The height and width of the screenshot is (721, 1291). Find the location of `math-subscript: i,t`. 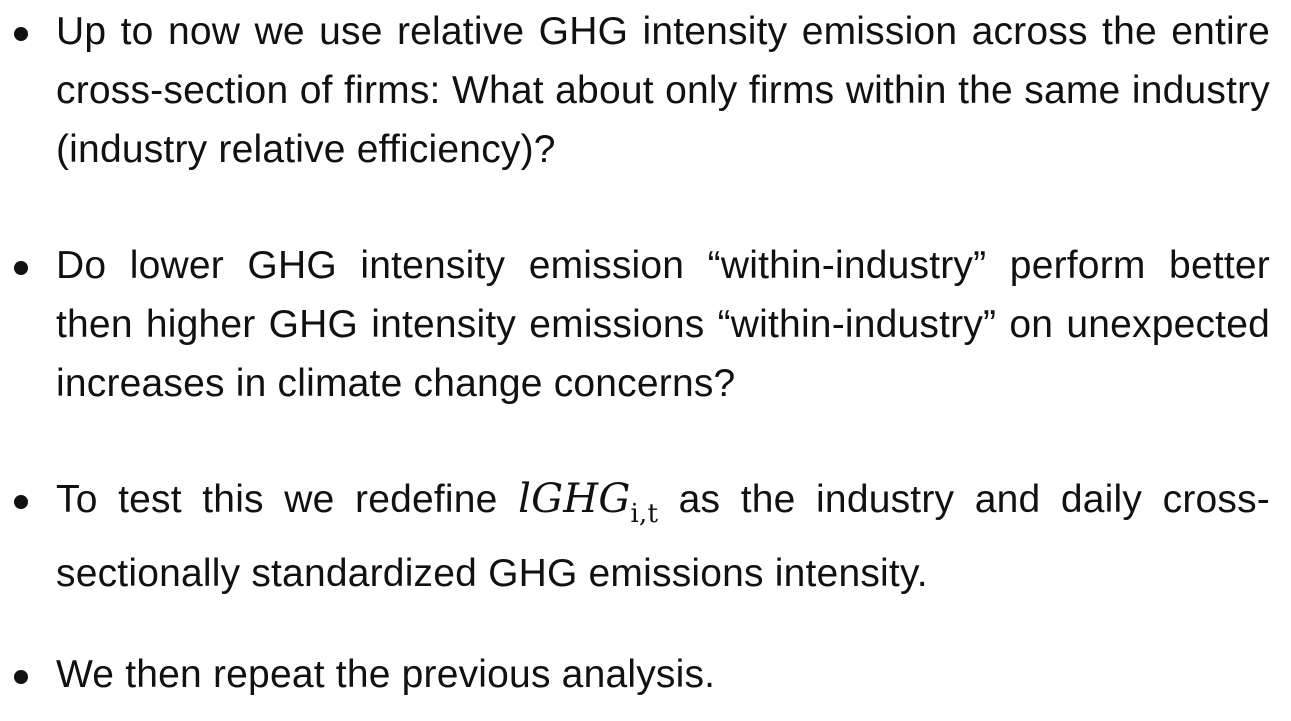

math-subscript: i,t is located at coordinates (644, 514).